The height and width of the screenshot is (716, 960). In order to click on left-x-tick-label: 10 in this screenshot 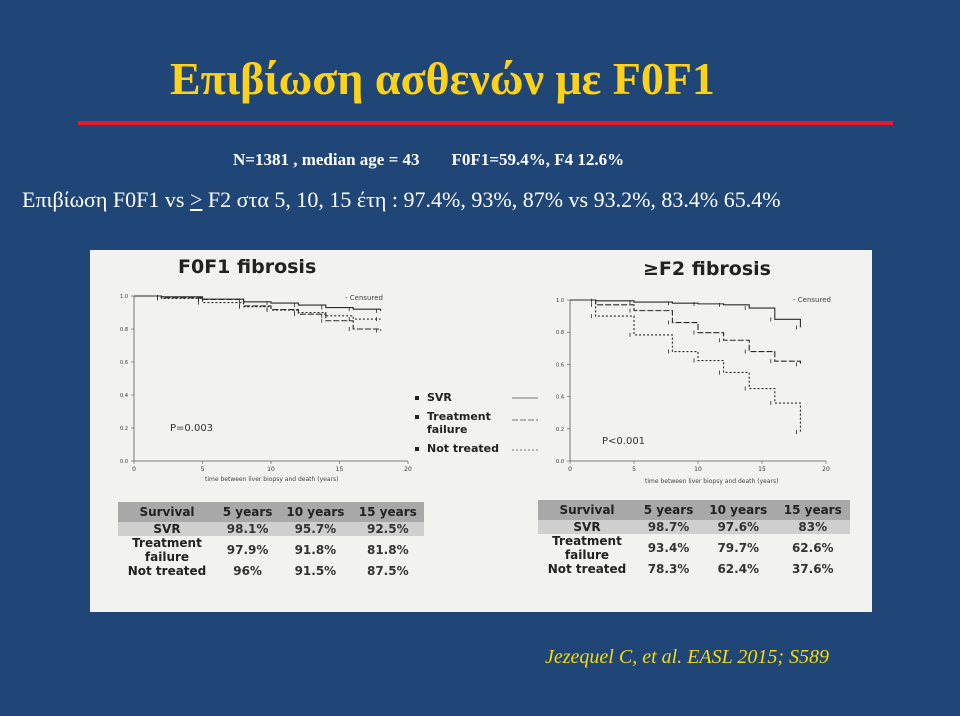, I will do `click(271, 469)`.